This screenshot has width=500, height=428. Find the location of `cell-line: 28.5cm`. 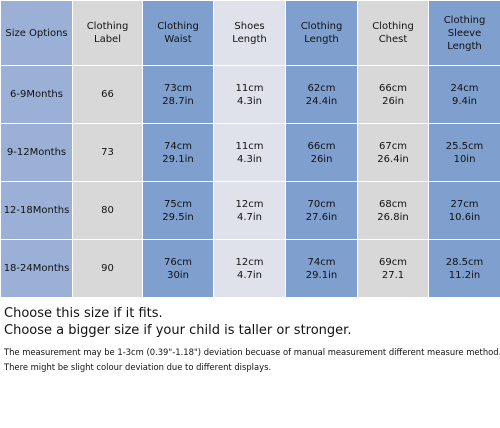

cell-line: 28.5cm is located at coordinates (464, 262).